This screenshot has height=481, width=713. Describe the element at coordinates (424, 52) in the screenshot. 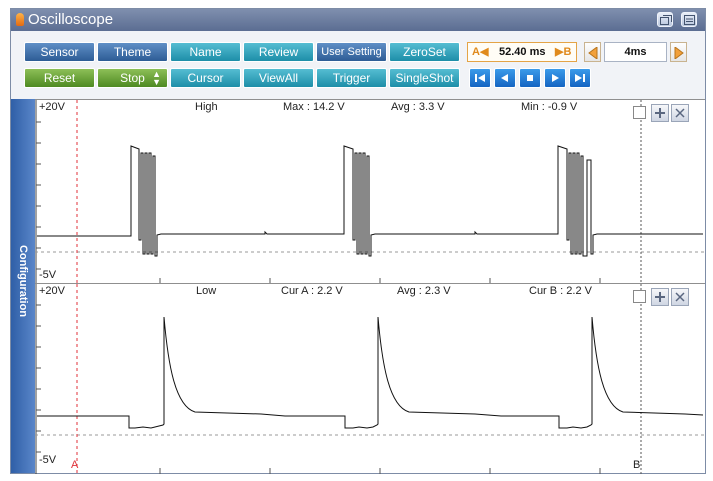

I see `zeroset-button: ZeroSet` at that location.